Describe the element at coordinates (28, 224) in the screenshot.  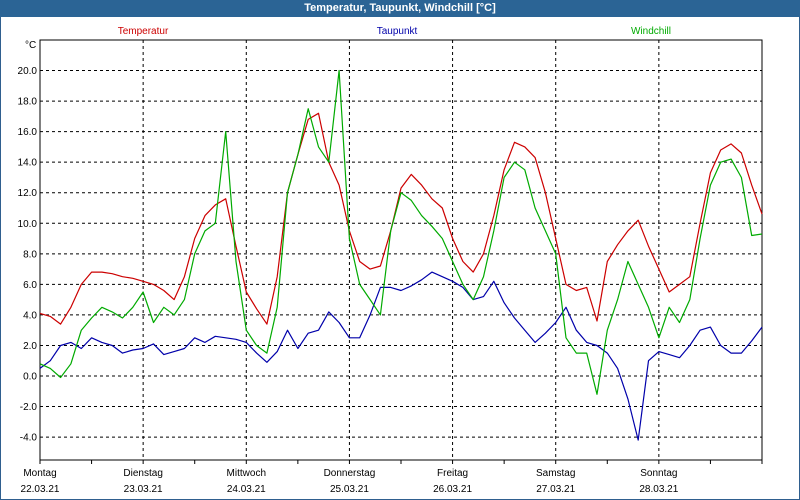
I see `y-tick-label: 10.0` at that location.